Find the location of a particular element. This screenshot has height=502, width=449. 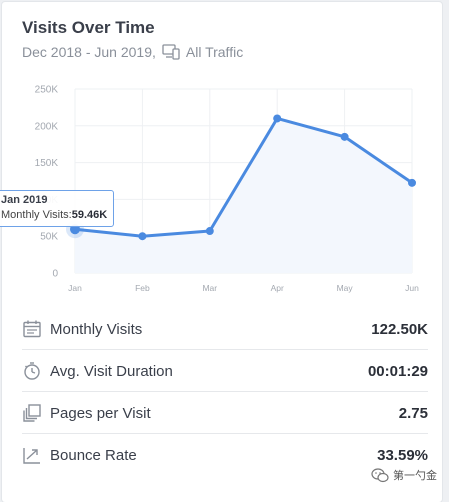

x-tick-label: Apr is located at coordinates (277, 288).